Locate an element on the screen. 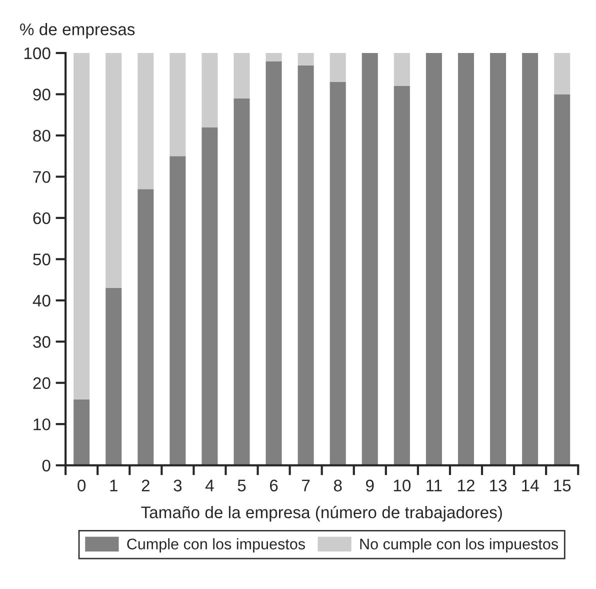 The image size is (596, 589). y-tick-label: 100 is located at coordinates (37, 53).